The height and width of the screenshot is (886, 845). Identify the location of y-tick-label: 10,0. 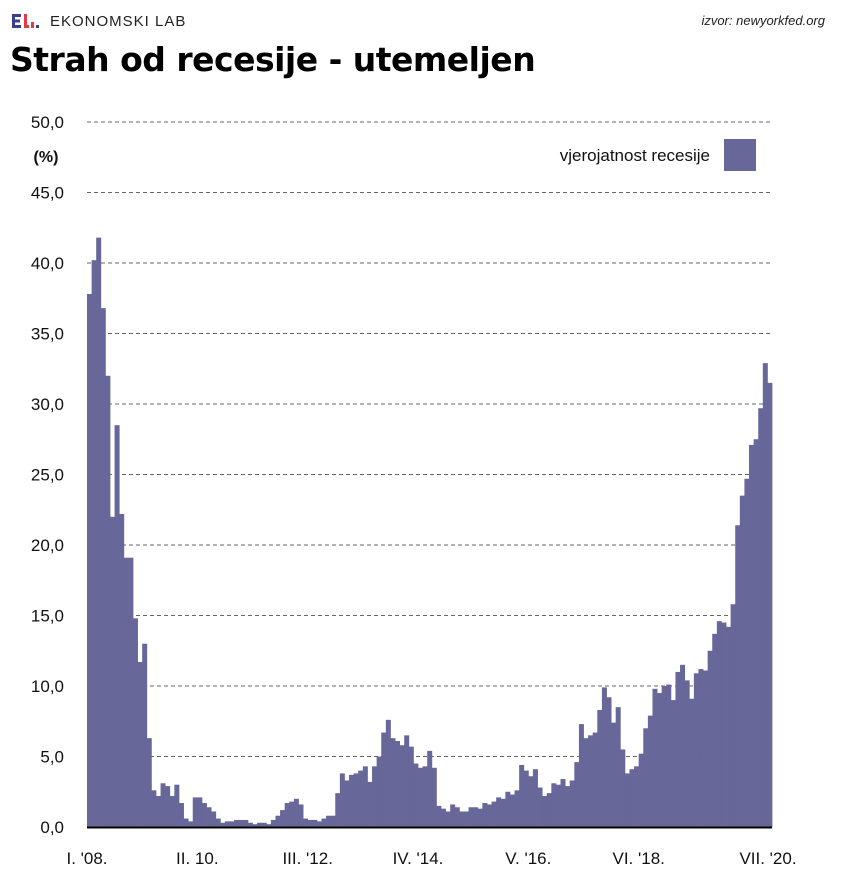
(47, 686).